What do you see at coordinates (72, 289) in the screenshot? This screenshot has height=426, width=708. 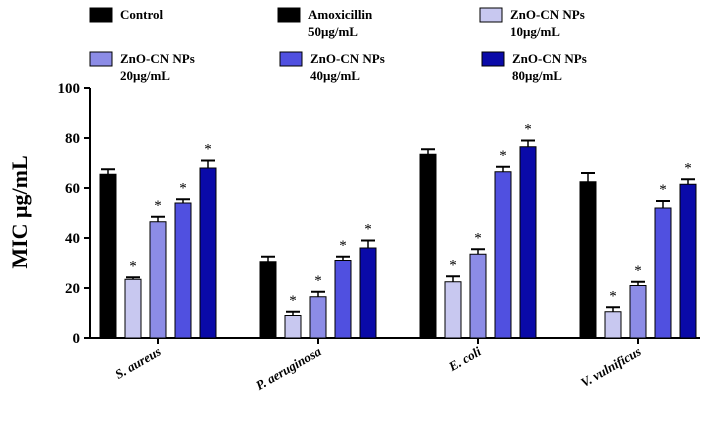 I see `y-tick-label: 20` at bounding box center [72, 289].